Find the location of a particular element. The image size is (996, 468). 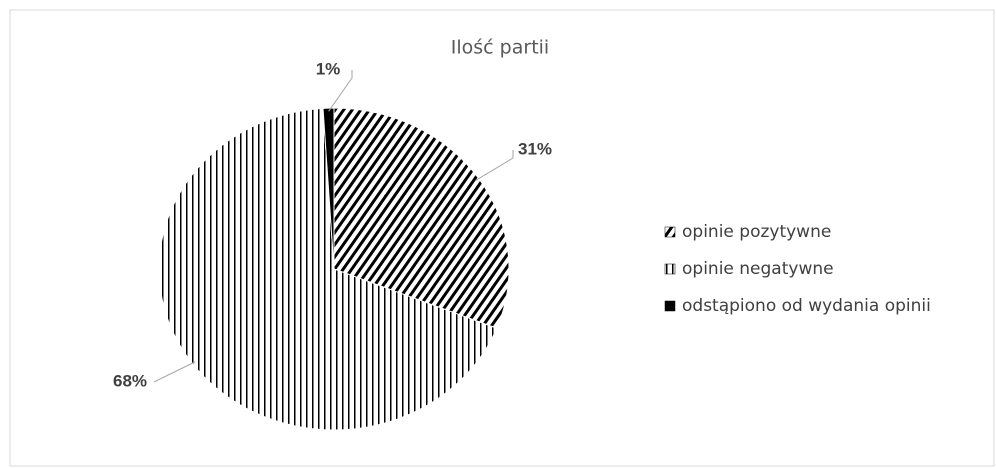

chart-title: Ilość partii is located at coordinates (500, 48).